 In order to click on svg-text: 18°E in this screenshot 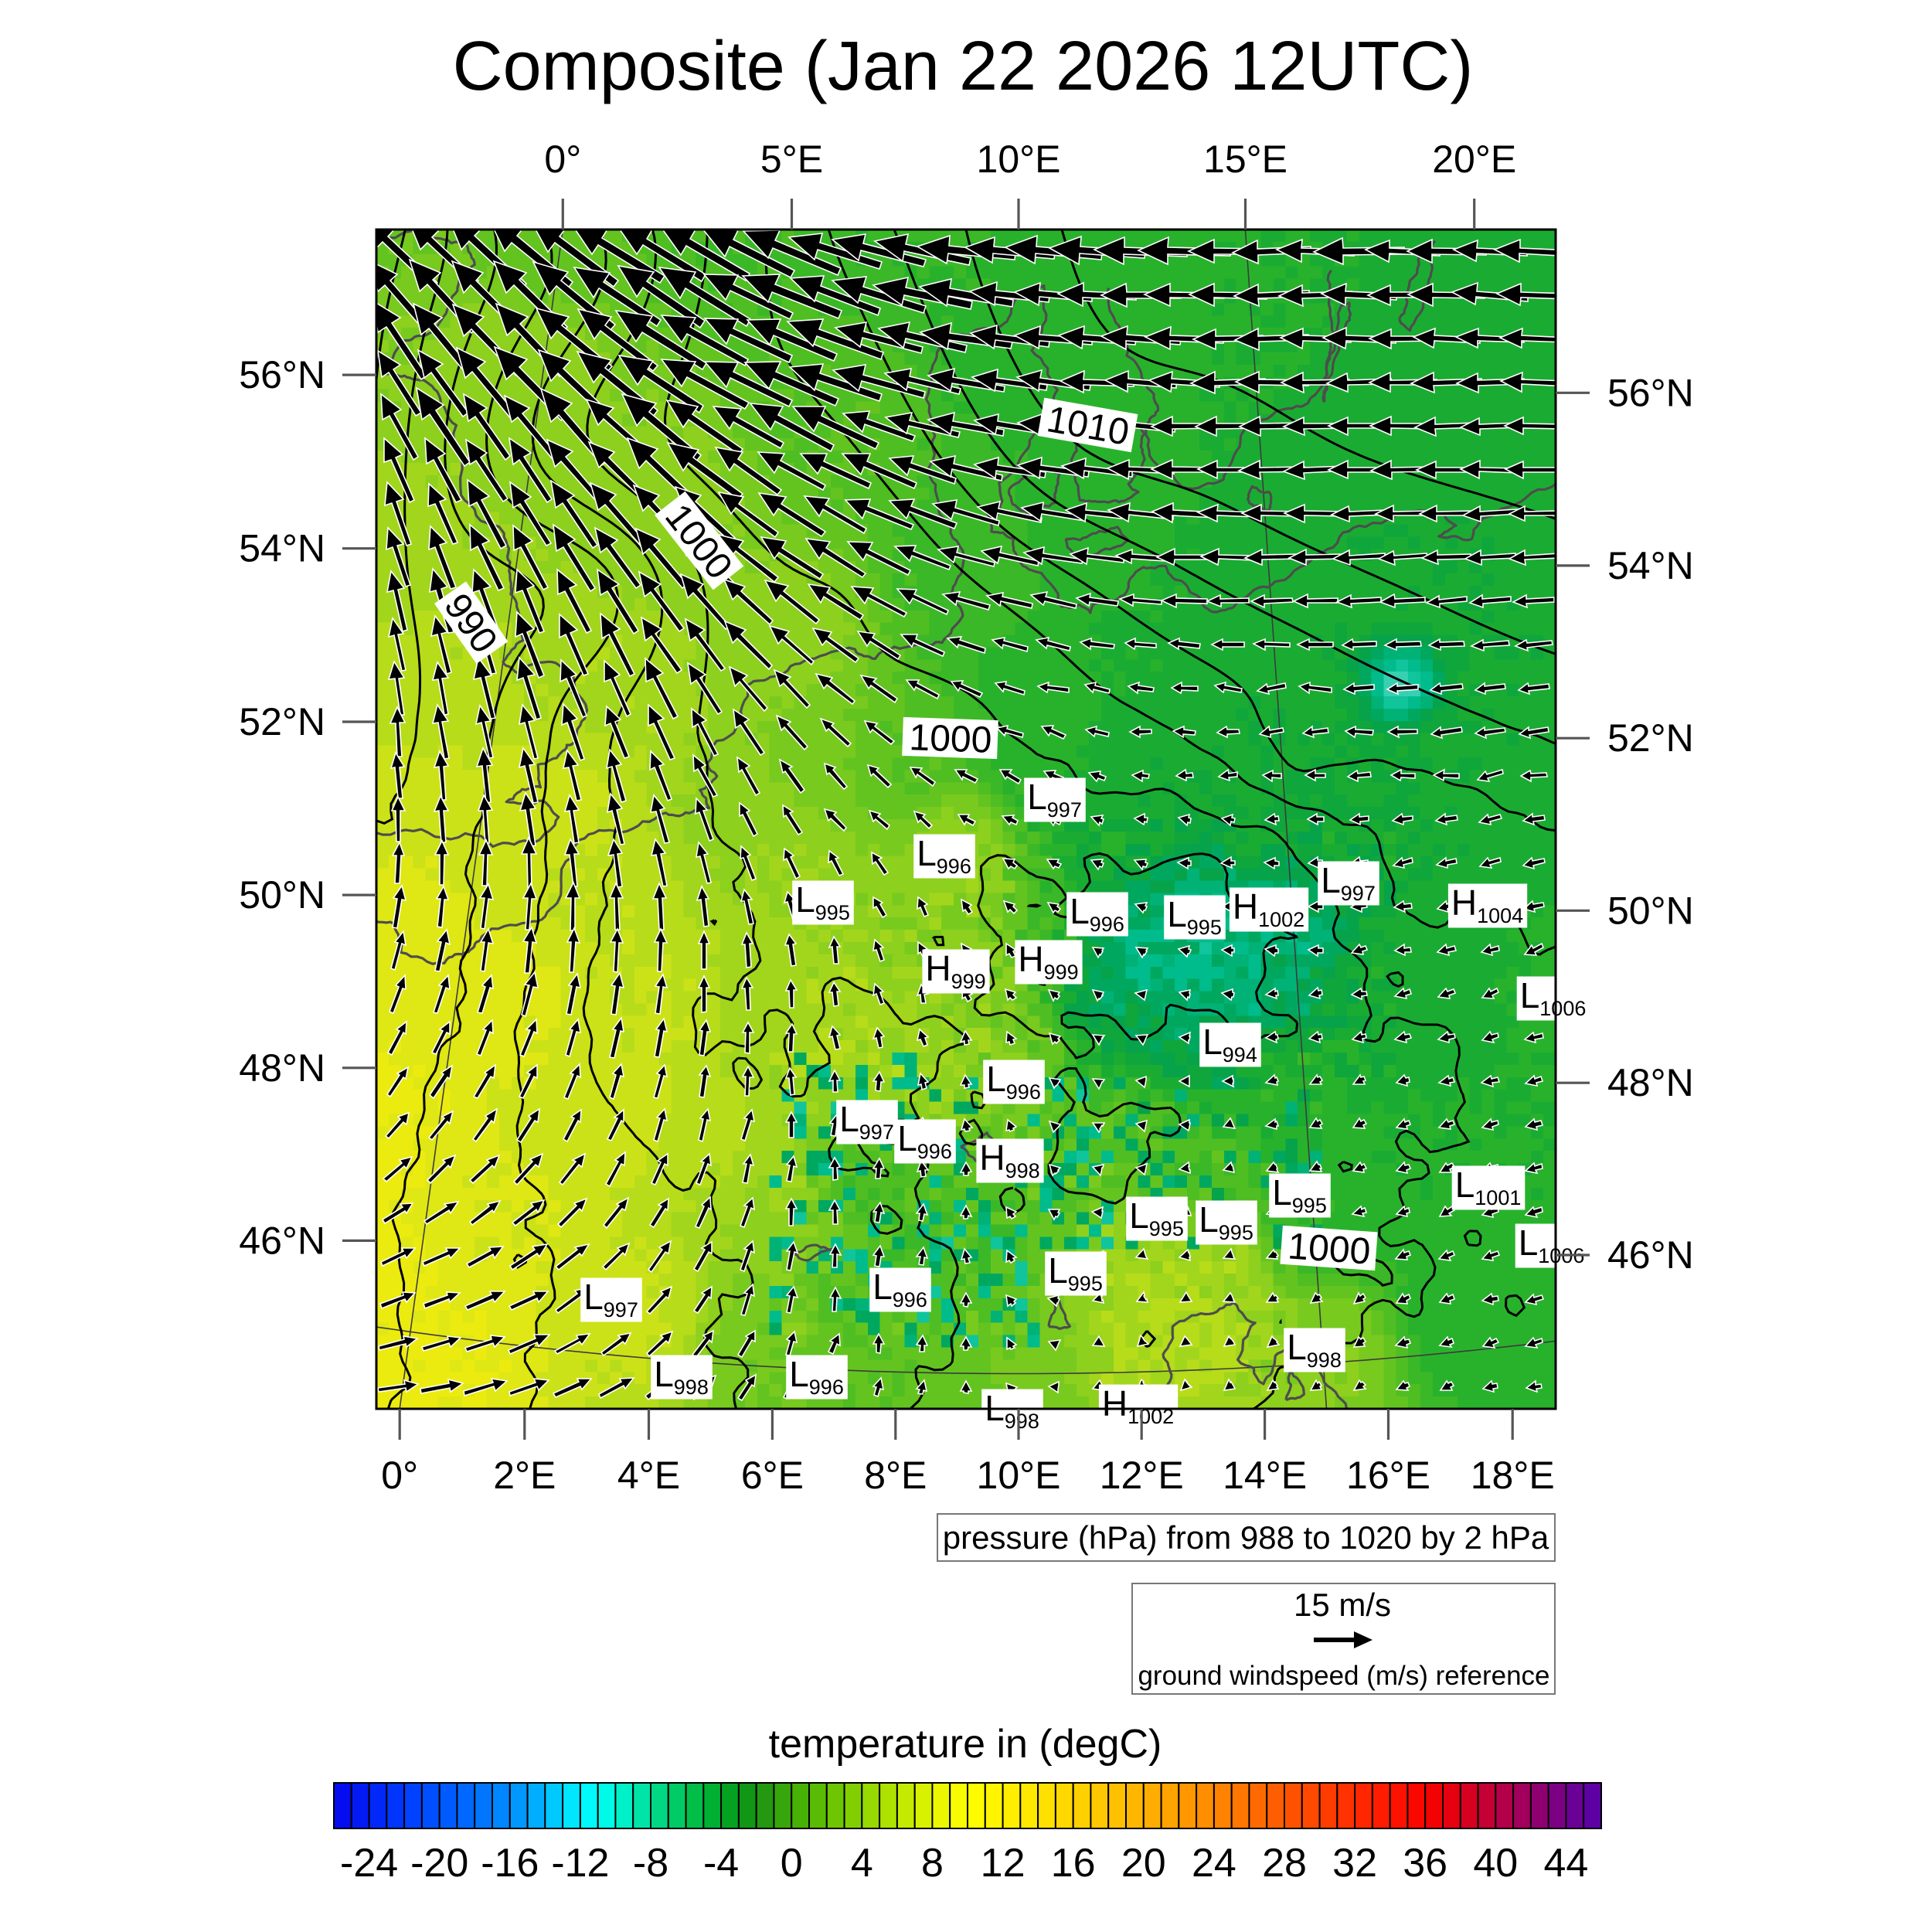, I will do `click(1513, 1476)`.